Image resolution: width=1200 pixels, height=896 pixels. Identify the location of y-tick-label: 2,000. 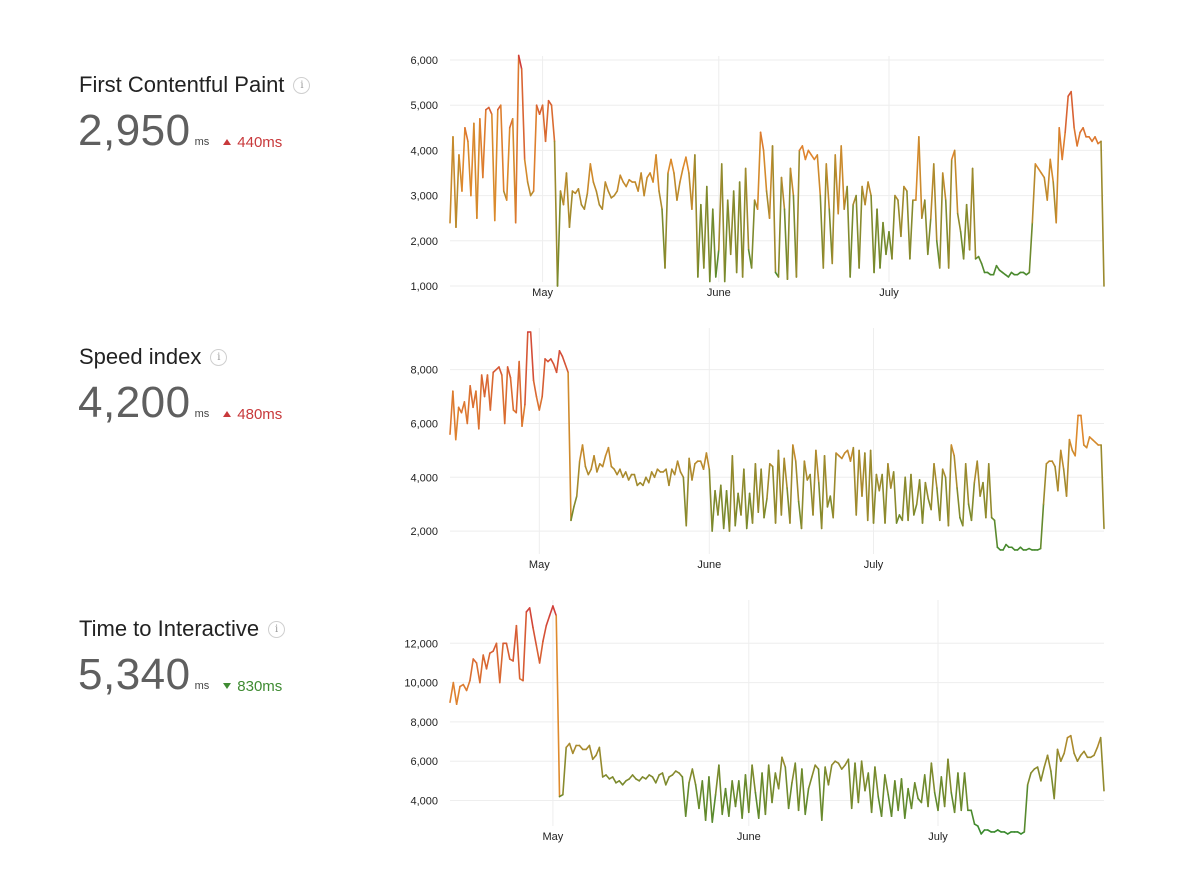
(424, 242).